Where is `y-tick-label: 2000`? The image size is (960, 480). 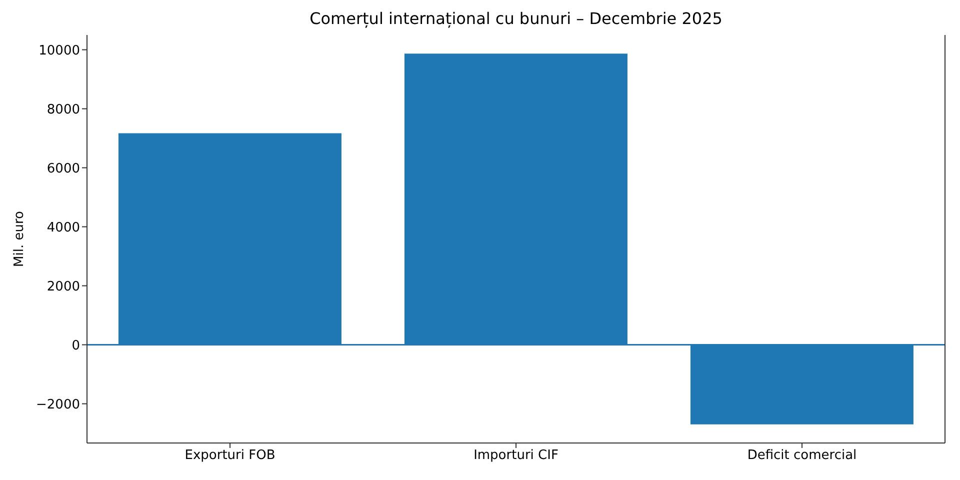 y-tick-label: 2000 is located at coordinates (63, 286).